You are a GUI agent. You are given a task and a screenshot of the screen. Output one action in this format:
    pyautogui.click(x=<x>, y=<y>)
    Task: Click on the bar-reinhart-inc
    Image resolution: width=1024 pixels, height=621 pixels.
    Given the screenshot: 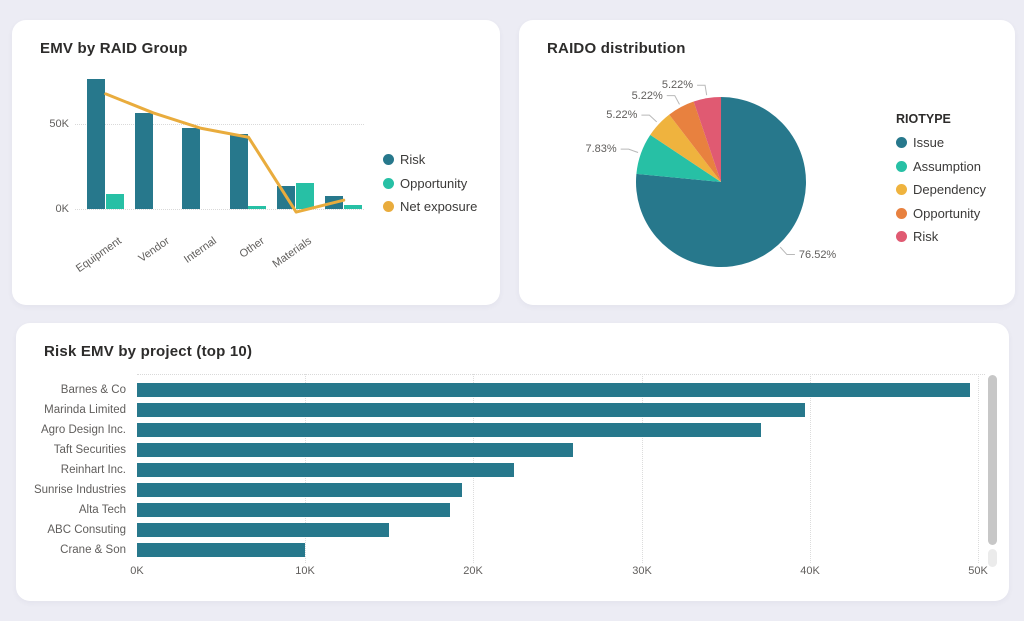 What is the action you would take?
    pyautogui.click(x=325, y=470)
    